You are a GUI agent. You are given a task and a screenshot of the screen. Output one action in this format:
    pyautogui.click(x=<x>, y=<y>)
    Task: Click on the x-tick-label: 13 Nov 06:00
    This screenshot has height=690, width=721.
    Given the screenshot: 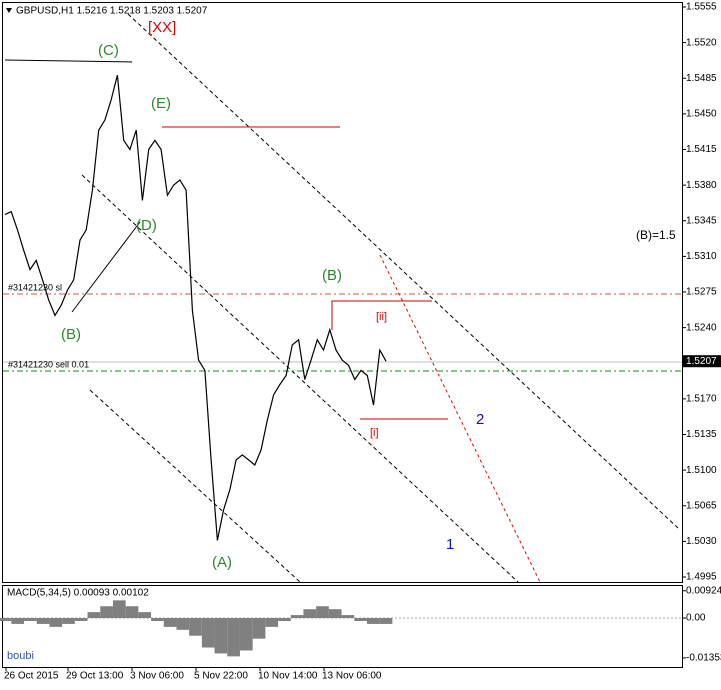 What is the action you would take?
    pyautogui.click(x=352, y=676)
    